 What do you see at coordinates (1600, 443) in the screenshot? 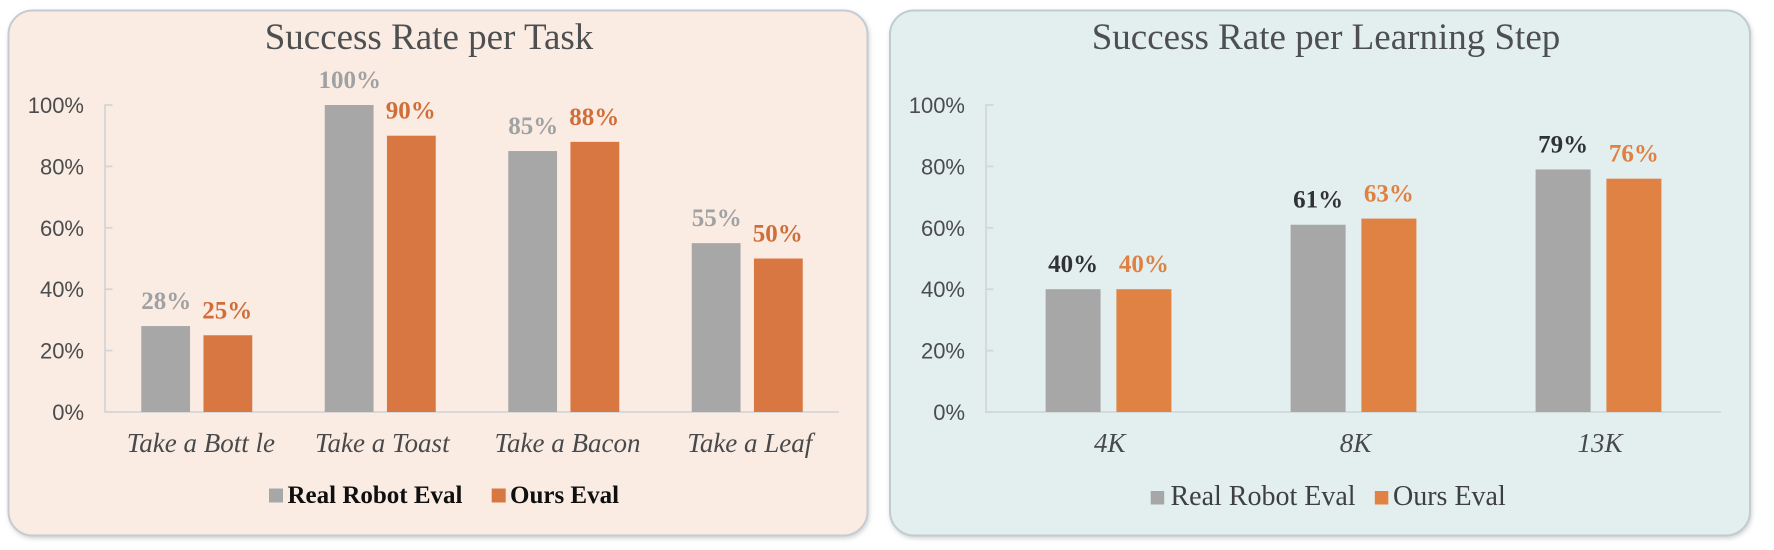
I see `svg-text: 13K` at bounding box center [1600, 443].